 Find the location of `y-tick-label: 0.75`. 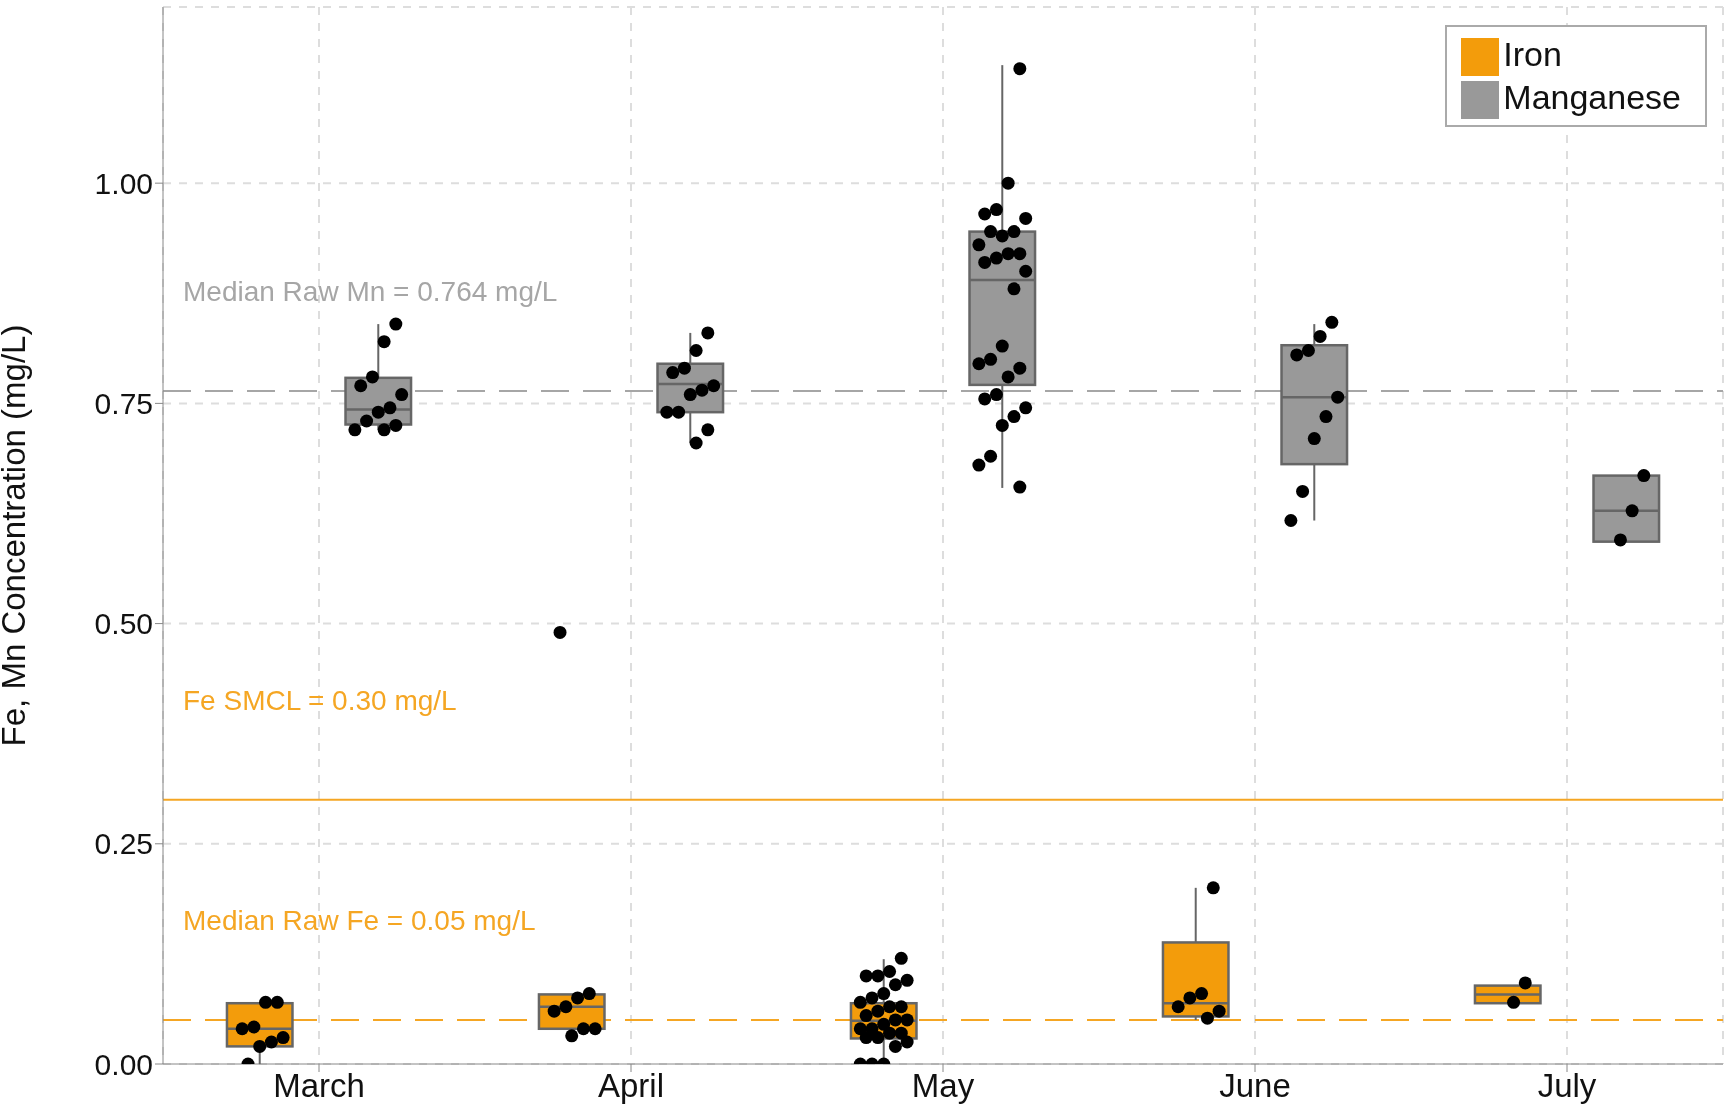

y-tick-label: 0.75 is located at coordinates (123, 404).